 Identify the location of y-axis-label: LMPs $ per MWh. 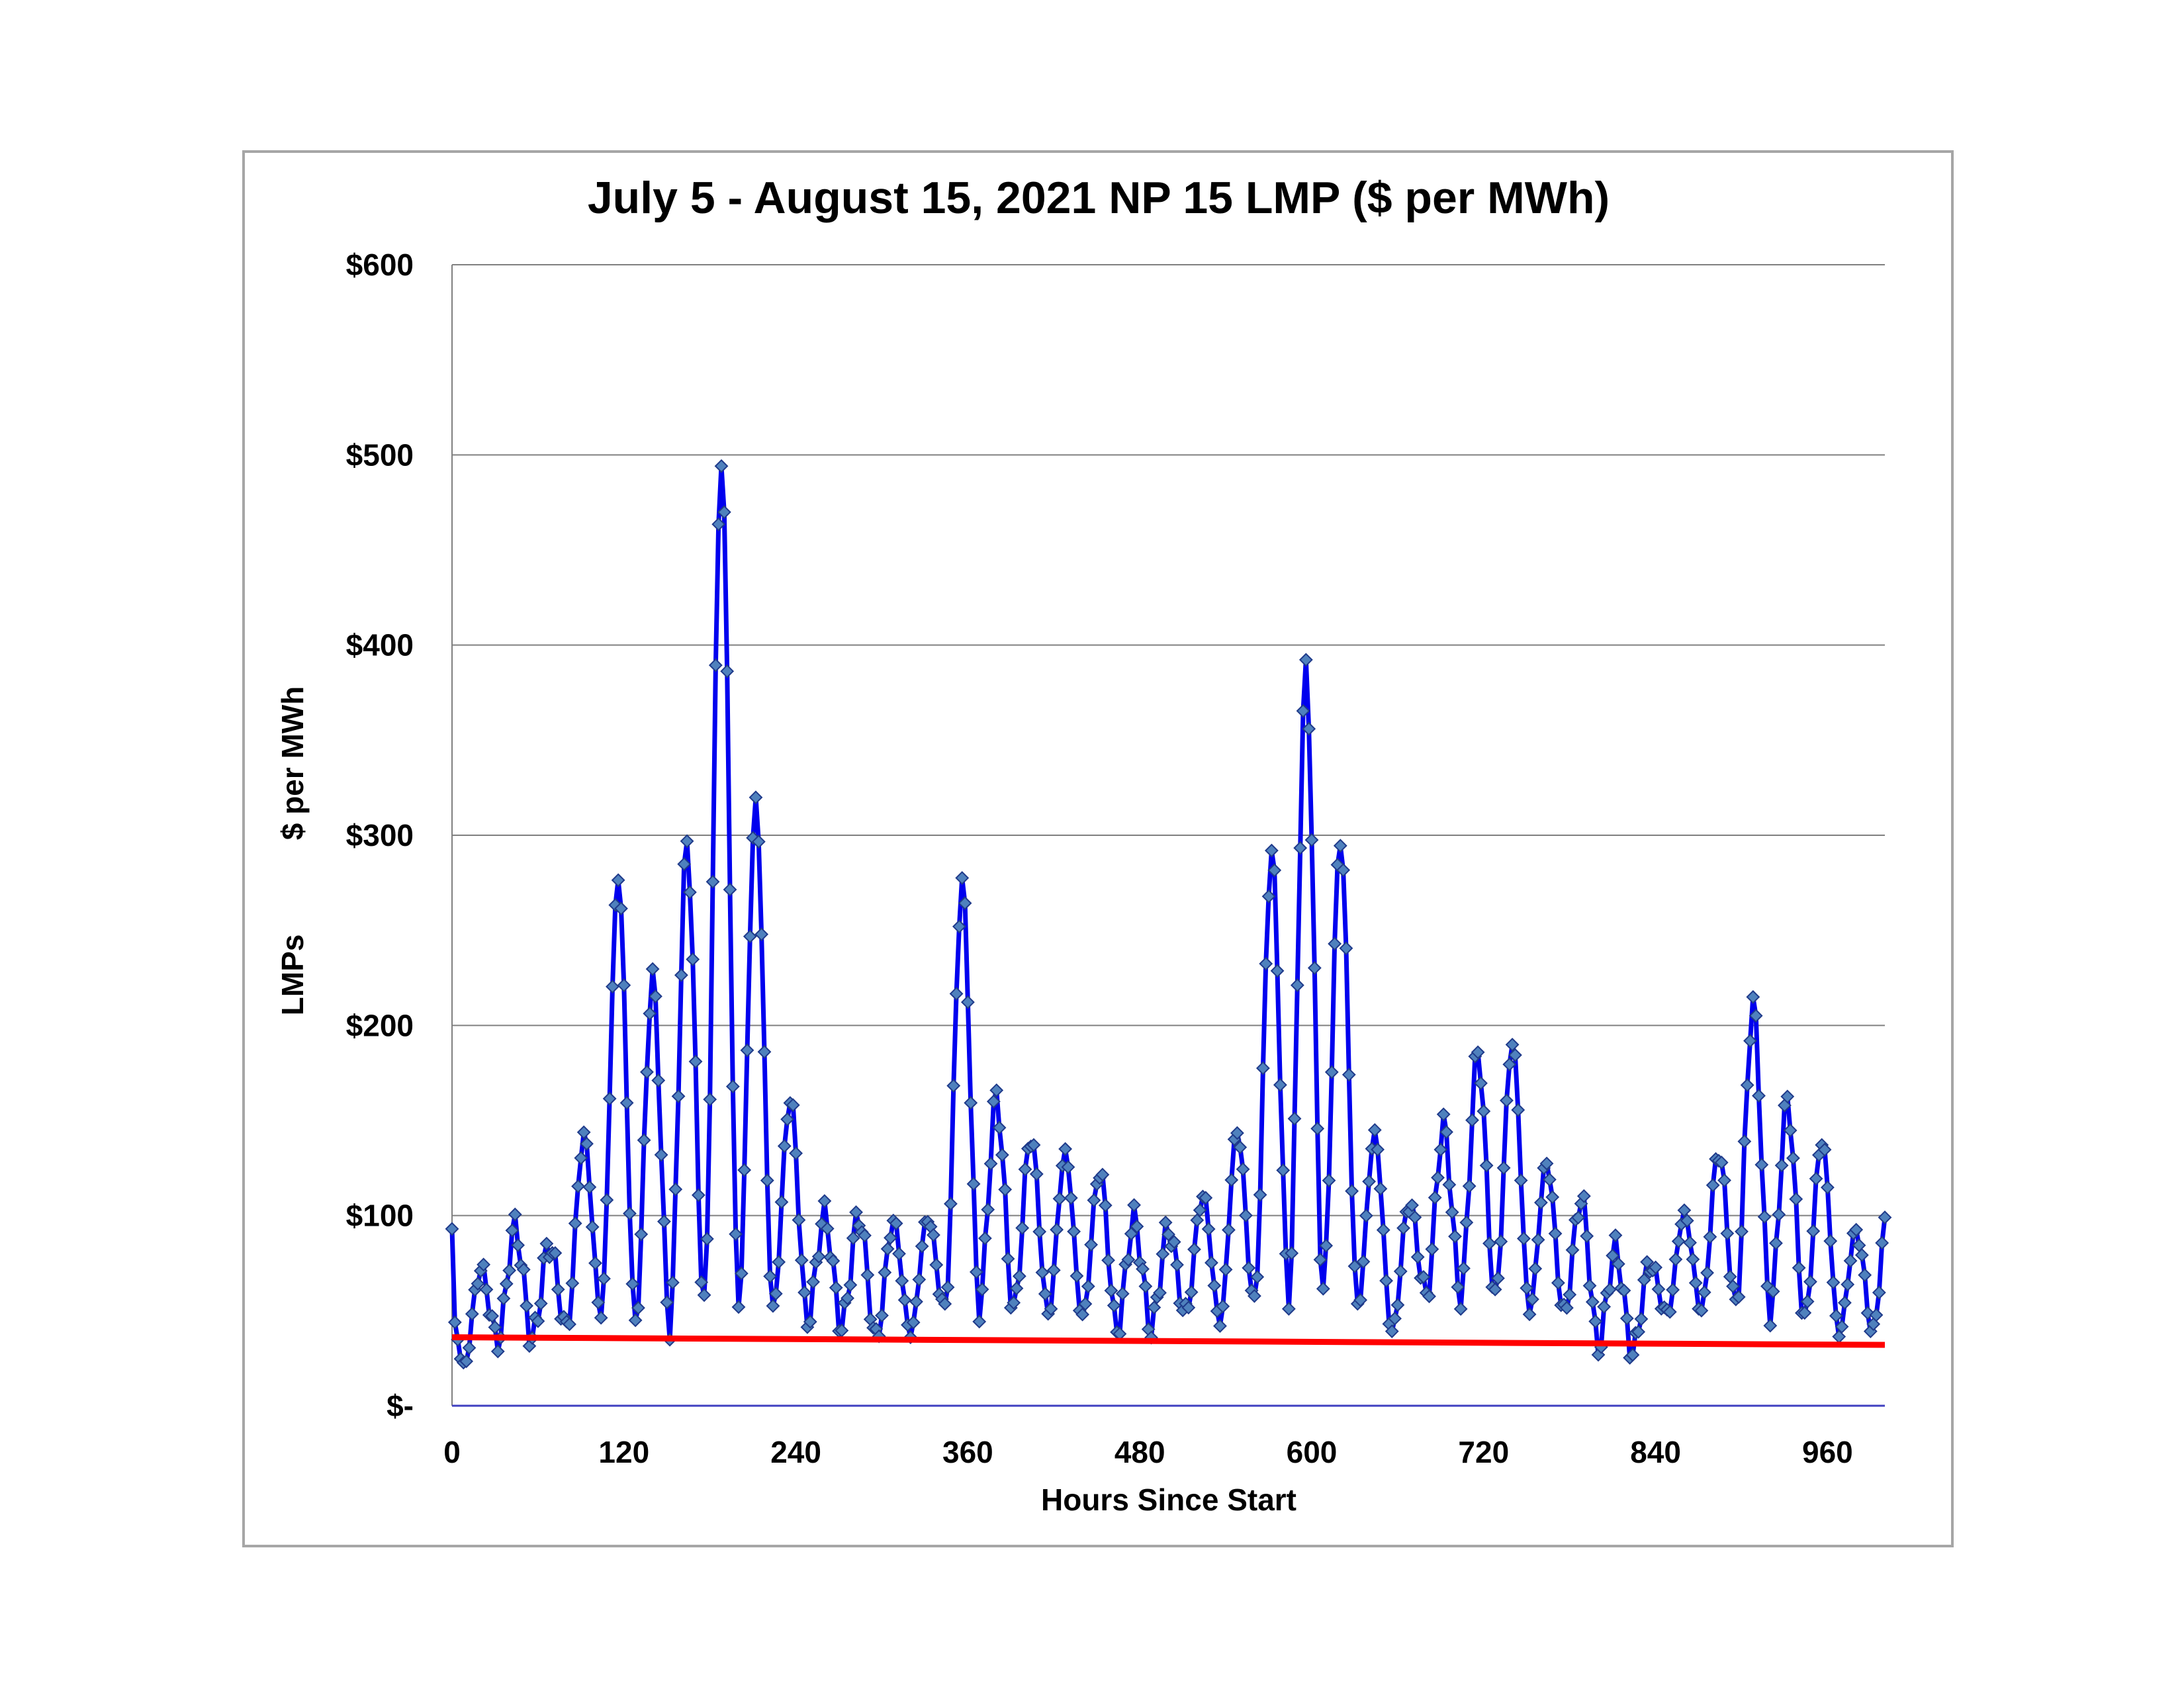
(292, 851).